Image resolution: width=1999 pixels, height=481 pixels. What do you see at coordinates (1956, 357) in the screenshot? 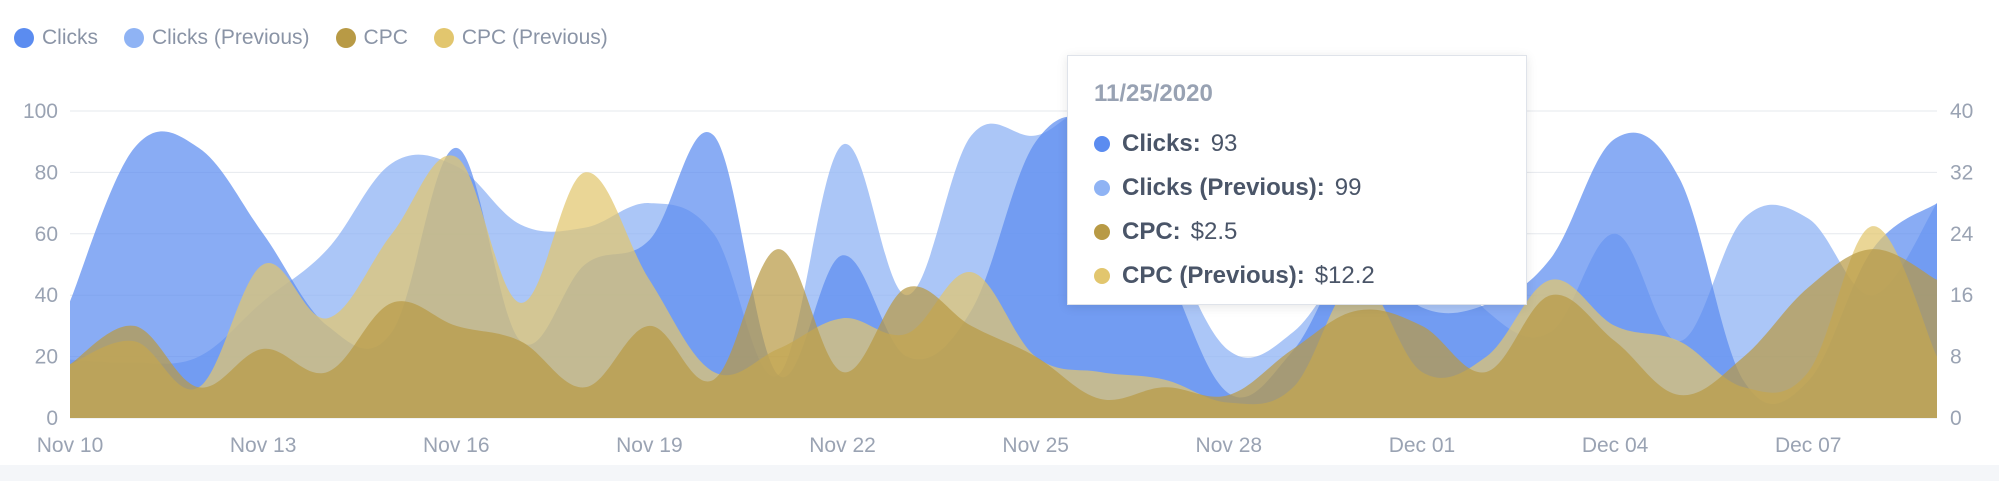
I see `y-right-tick-label: 8` at bounding box center [1956, 357].